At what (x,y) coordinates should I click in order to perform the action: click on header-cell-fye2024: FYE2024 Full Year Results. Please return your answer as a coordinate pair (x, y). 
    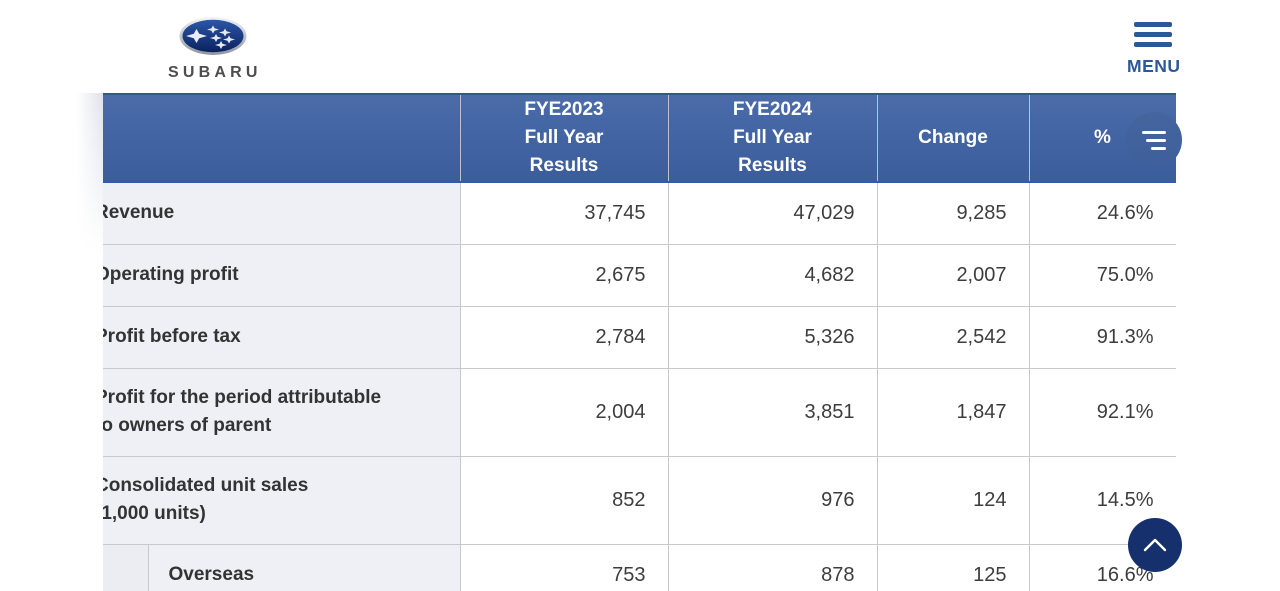
    Looking at the image, I should click on (772, 138).